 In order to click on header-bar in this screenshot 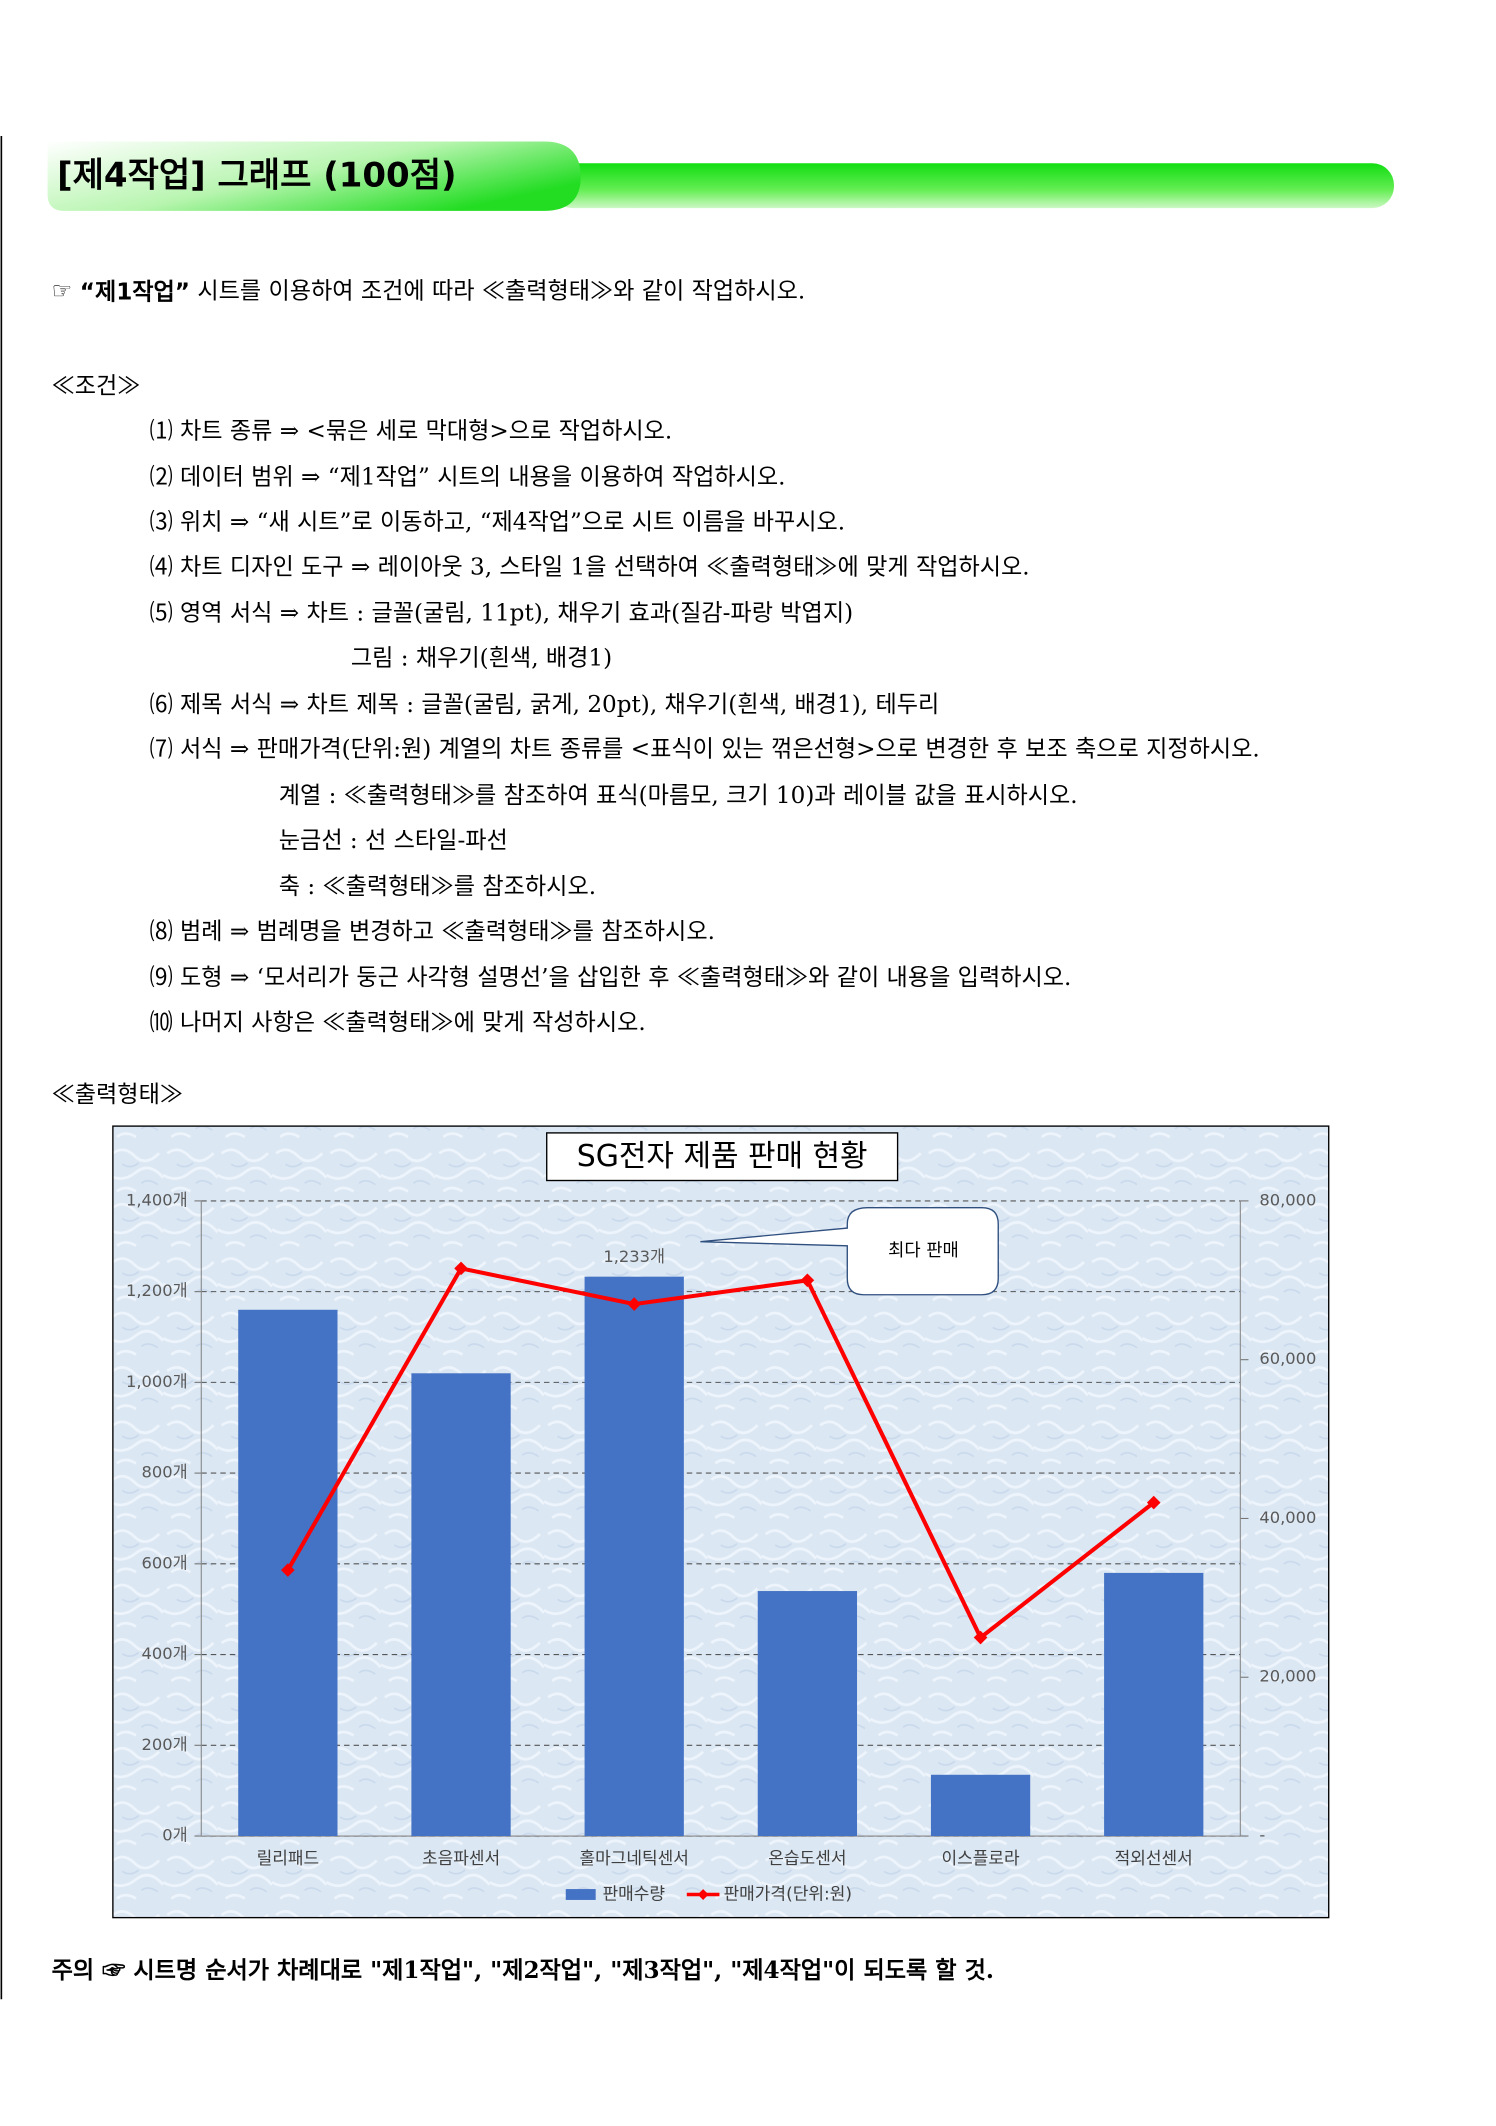, I will do `click(972, 186)`.